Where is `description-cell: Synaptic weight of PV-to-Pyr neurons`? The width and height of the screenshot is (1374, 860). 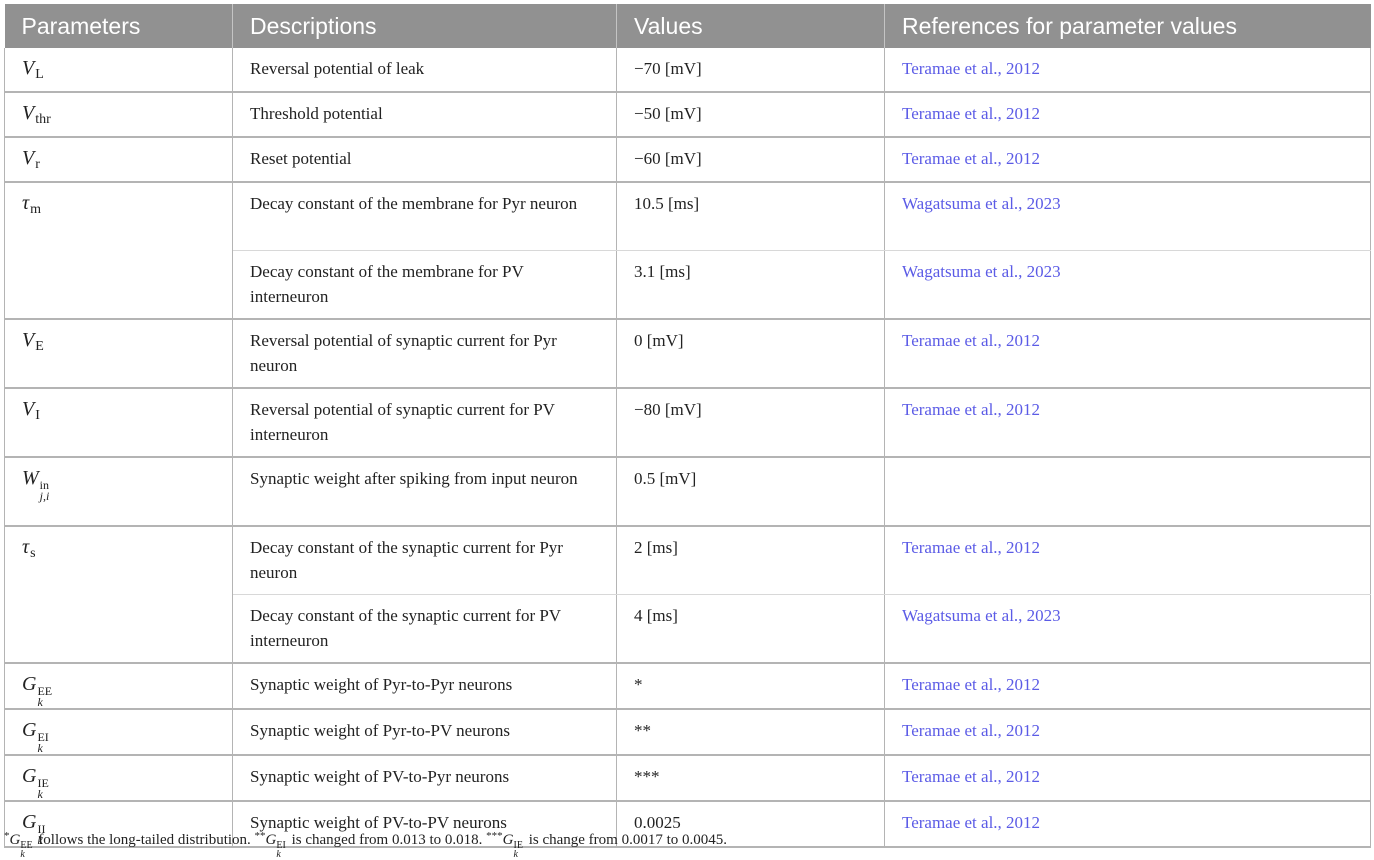
description-cell: Synaptic weight of PV-to-Pyr neurons is located at coordinates (424, 778).